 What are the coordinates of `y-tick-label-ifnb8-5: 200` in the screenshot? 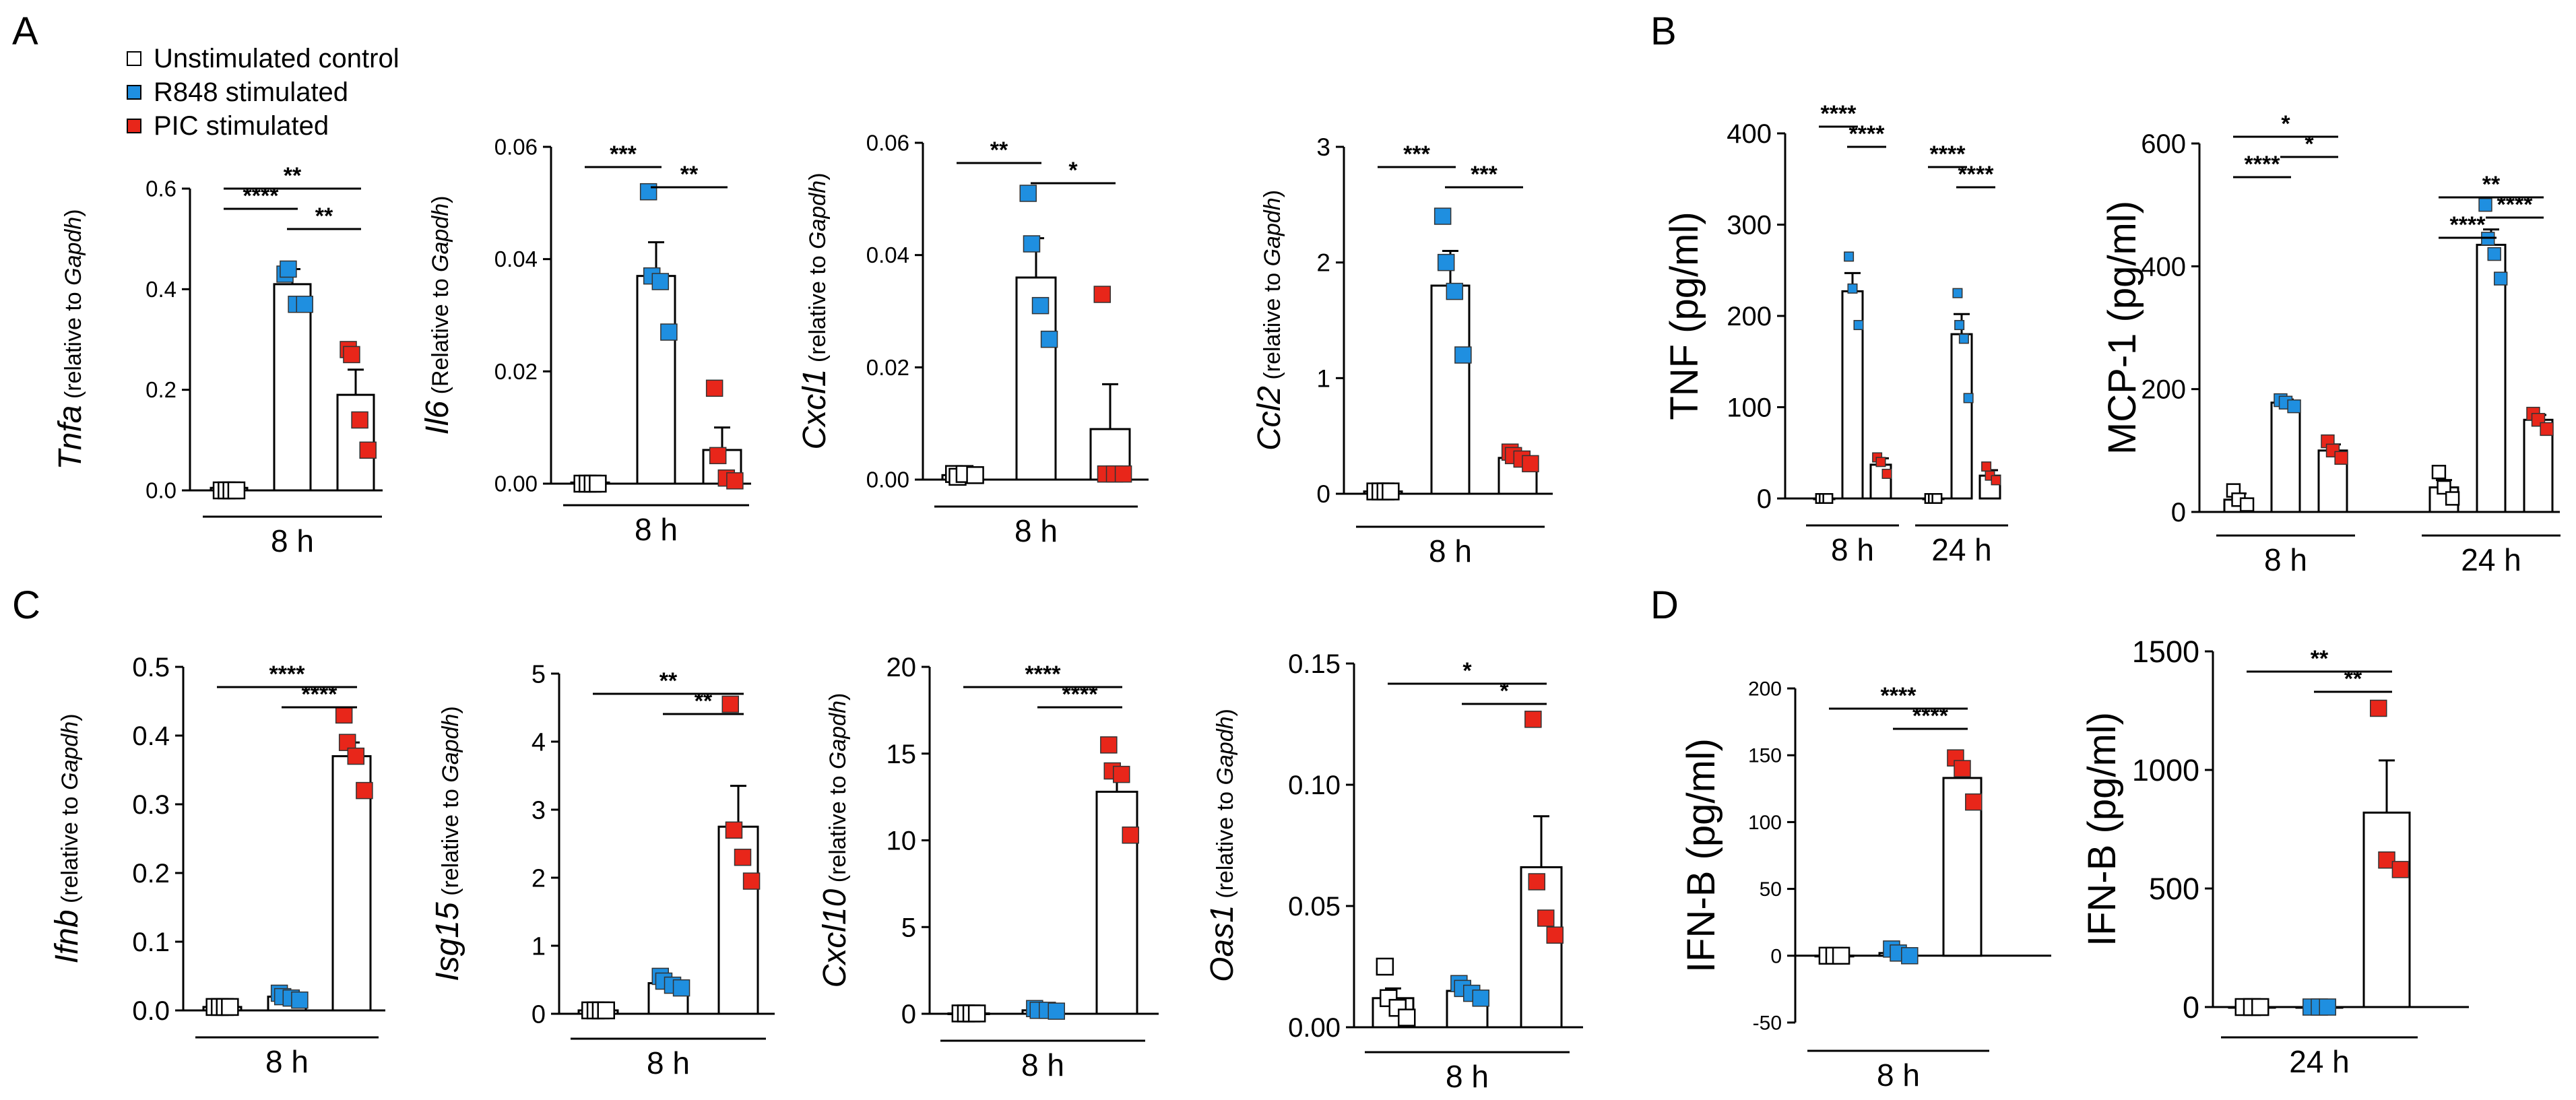 It's located at (1765, 690).